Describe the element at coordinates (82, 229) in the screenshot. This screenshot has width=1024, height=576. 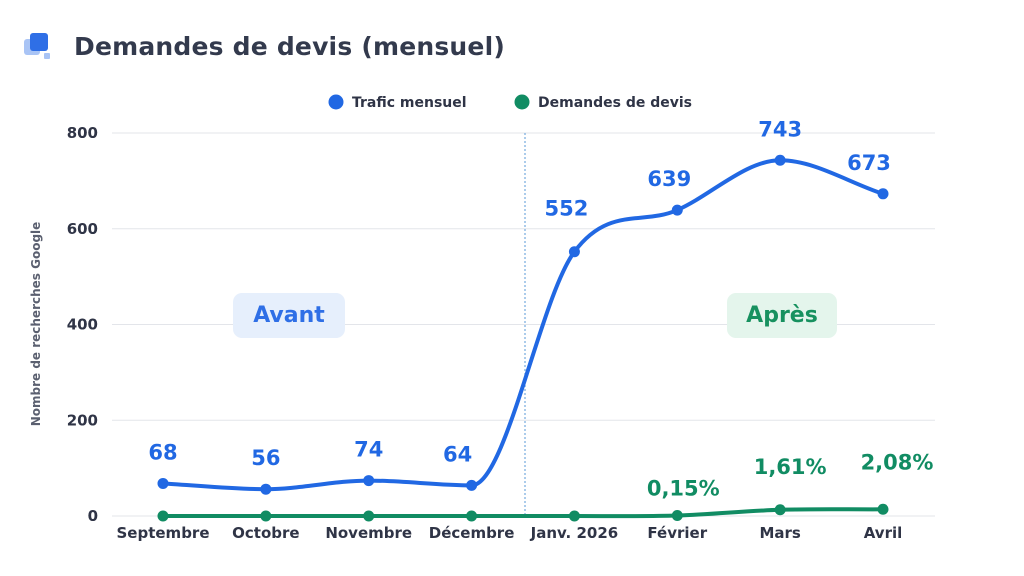
I see `y-tick-label: 600` at that location.